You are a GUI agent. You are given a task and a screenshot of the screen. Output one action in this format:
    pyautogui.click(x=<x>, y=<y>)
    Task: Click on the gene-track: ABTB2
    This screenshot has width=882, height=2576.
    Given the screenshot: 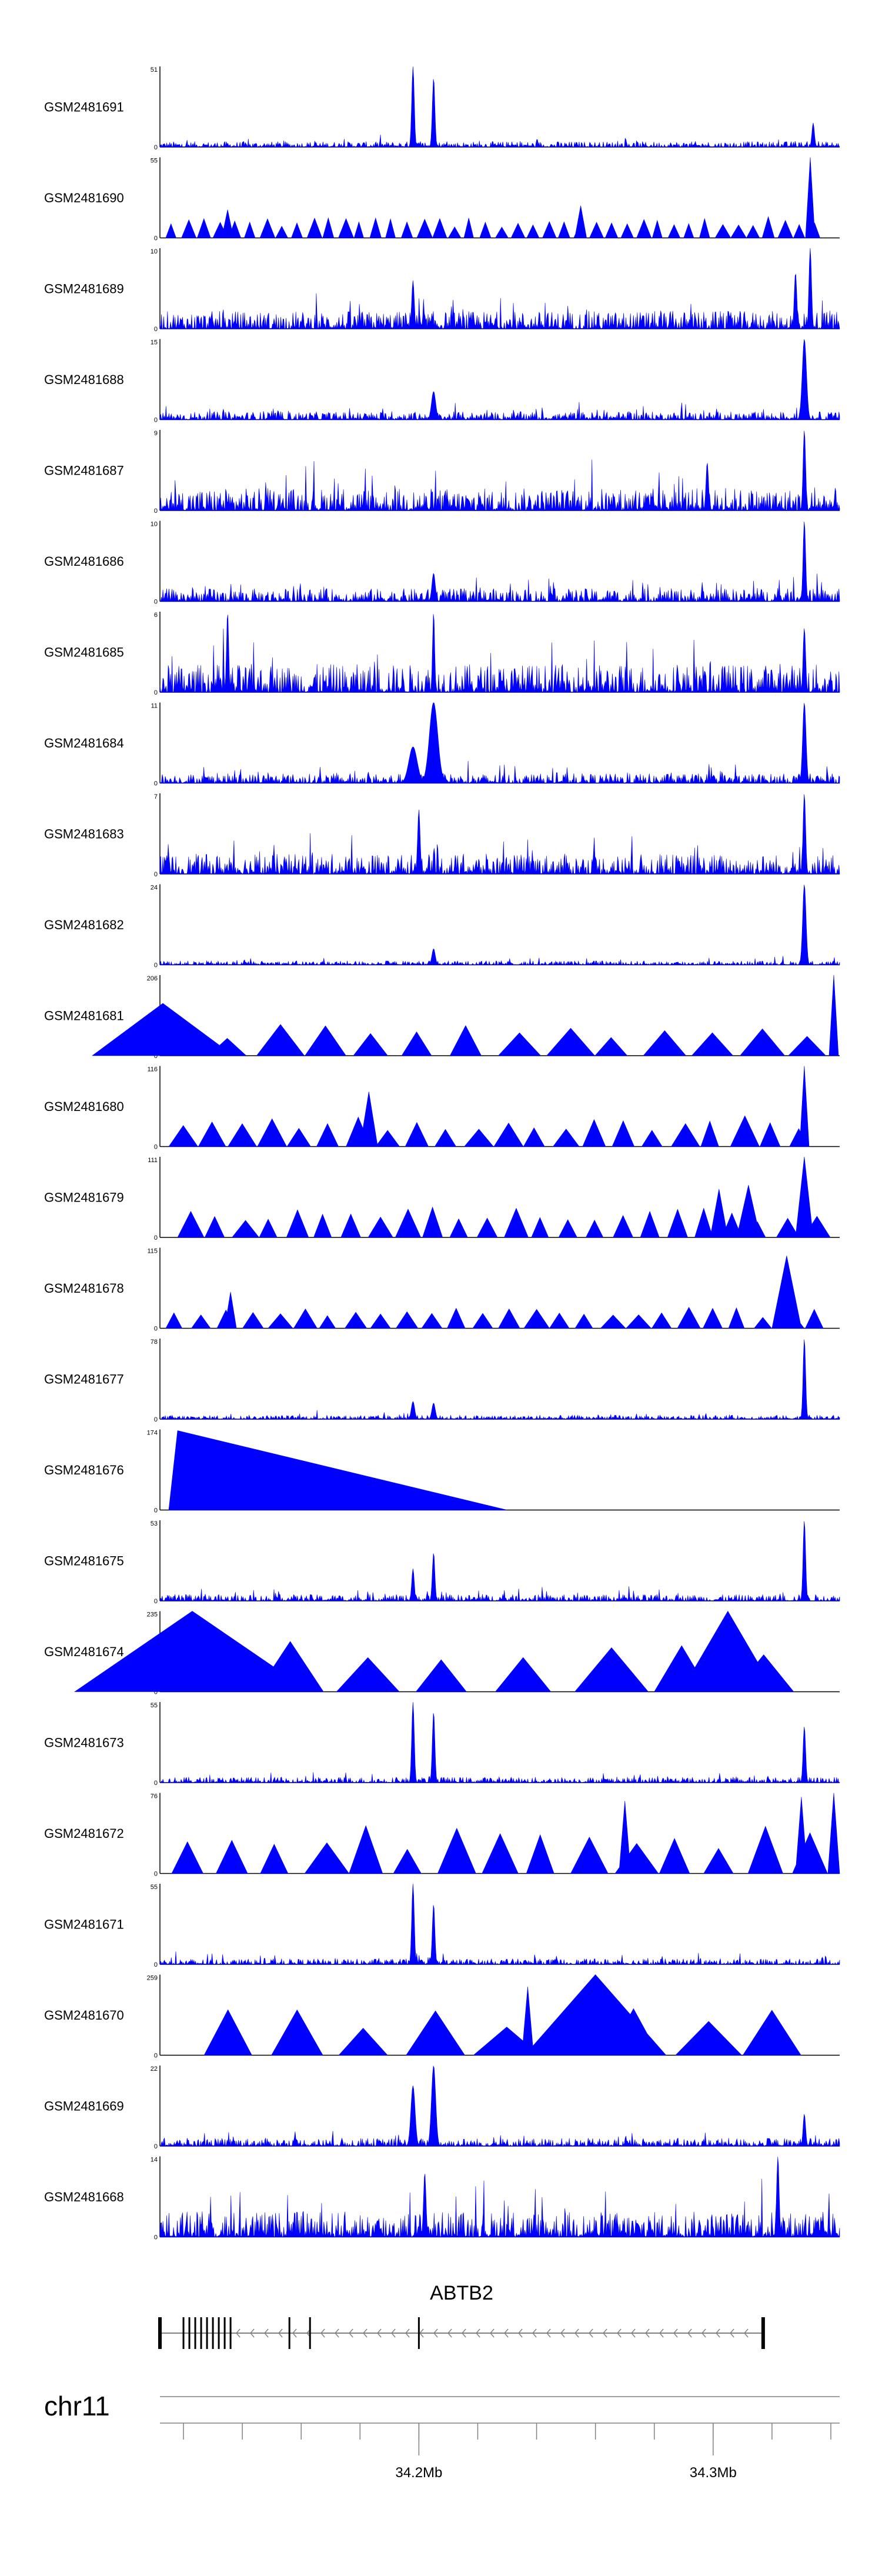 What is the action you would take?
    pyautogui.click(x=461, y=2315)
    